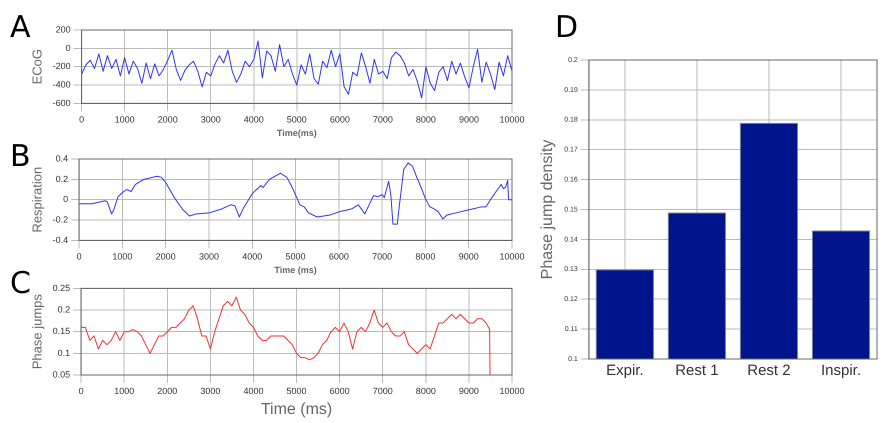 The image size is (891, 423). I want to click on x-axis-title: Time(ms), so click(296, 133).